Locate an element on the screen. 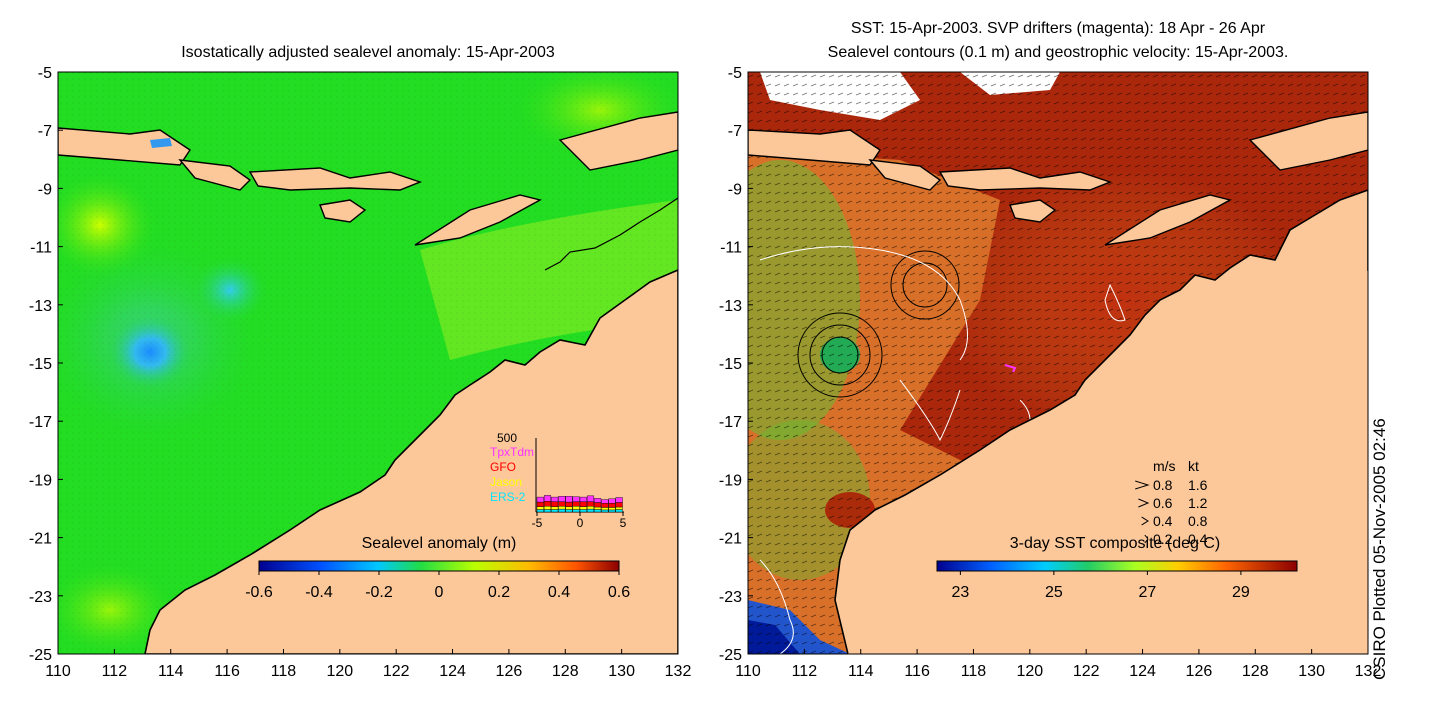 Image resolution: width=1440 pixels, height=725 pixels. left-lat-tick-label: -23 is located at coordinates (40, 597).